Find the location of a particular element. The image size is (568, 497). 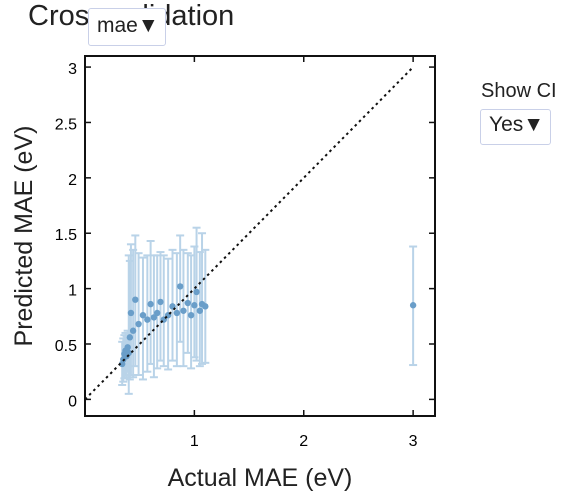

y-axis-label: Predicted MAE (eV) is located at coordinates (24, 236).